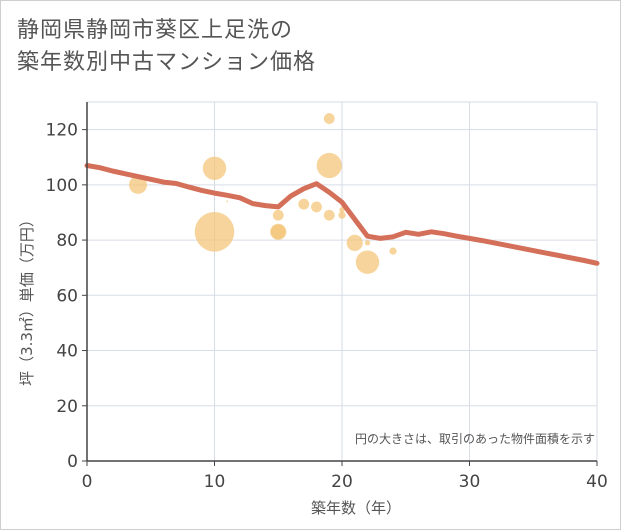 The height and width of the screenshot is (530, 621). What do you see at coordinates (470, 482) in the screenshot?
I see `x-tick-label: 30` at bounding box center [470, 482].